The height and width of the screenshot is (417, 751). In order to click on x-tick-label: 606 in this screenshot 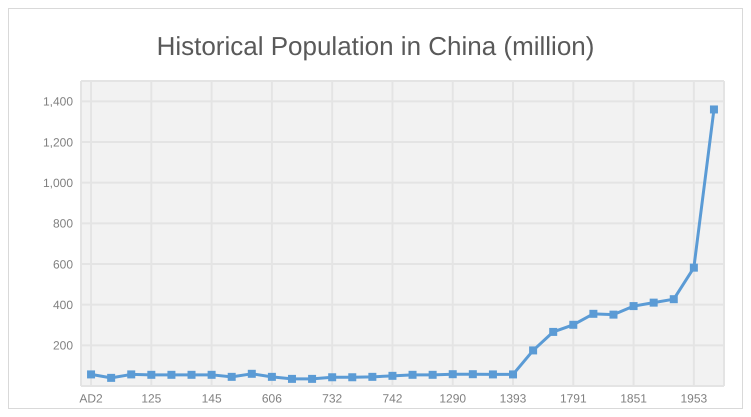, I will do `click(272, 399)`.